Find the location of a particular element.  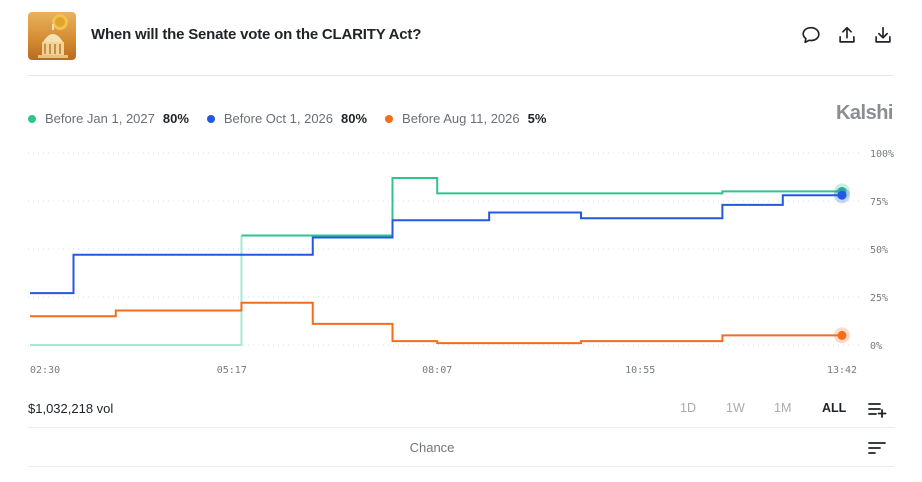

legend-label: Before Oct 1, 2026 is located at coordinates (278, 118).